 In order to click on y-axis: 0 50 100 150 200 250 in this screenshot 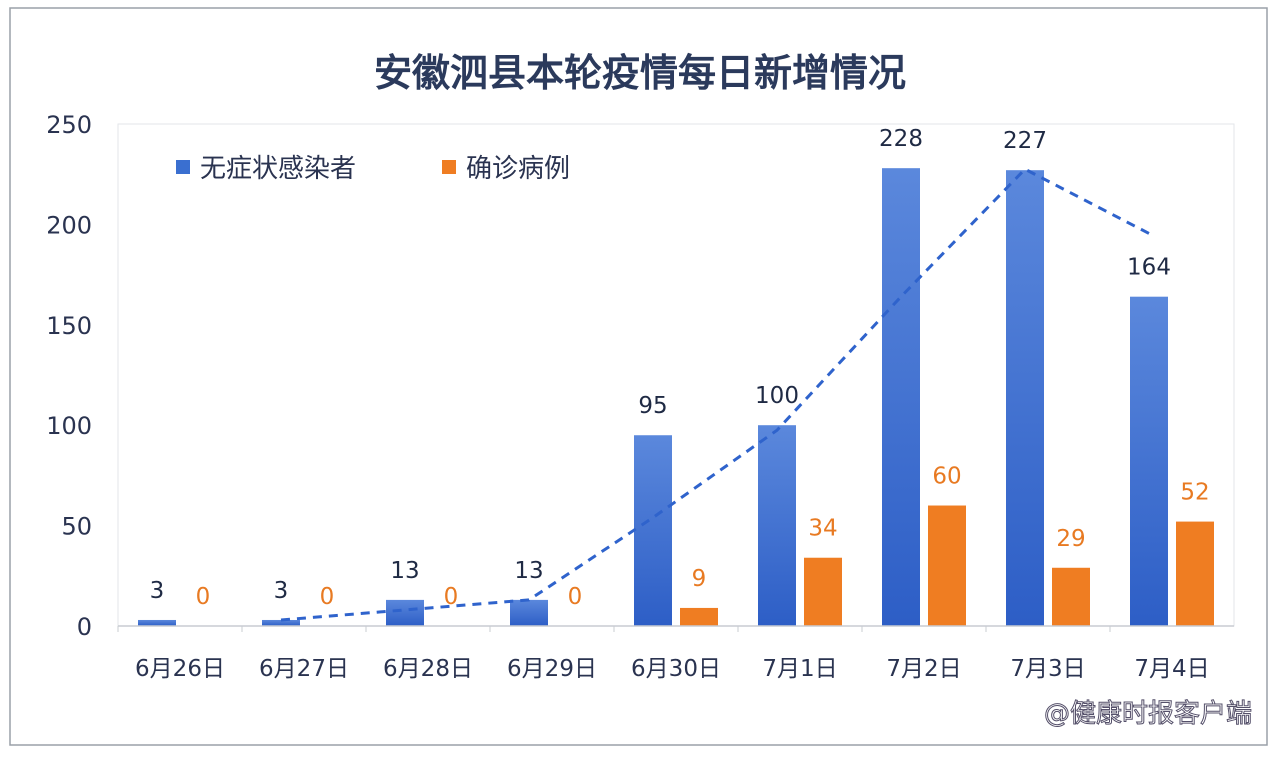, I will do `click(69, 376)`.